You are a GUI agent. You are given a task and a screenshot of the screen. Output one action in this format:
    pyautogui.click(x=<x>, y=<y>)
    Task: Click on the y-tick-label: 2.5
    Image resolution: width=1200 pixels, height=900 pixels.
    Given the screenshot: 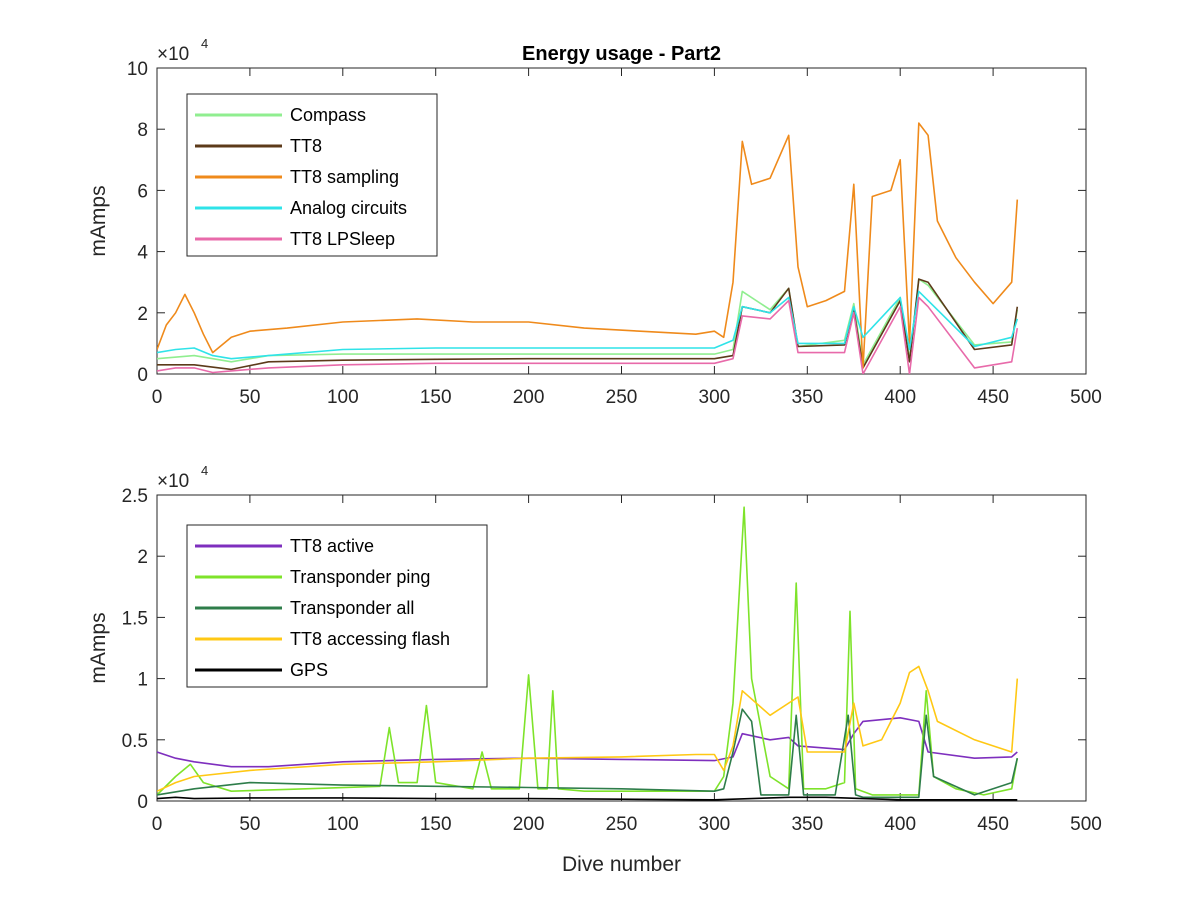 What is the action you would take?
    pyautogui.click(x=135, y=496)
    